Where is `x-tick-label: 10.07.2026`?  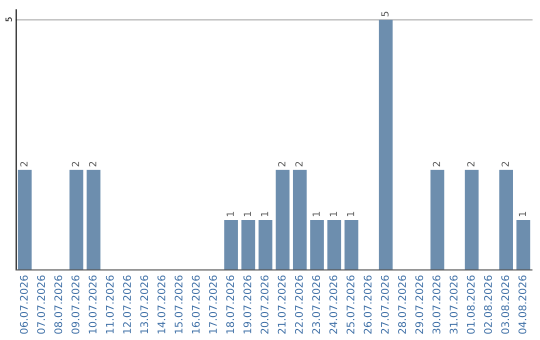 x-tick-label: 10.07.2026 is located at coordinates (92, 304).